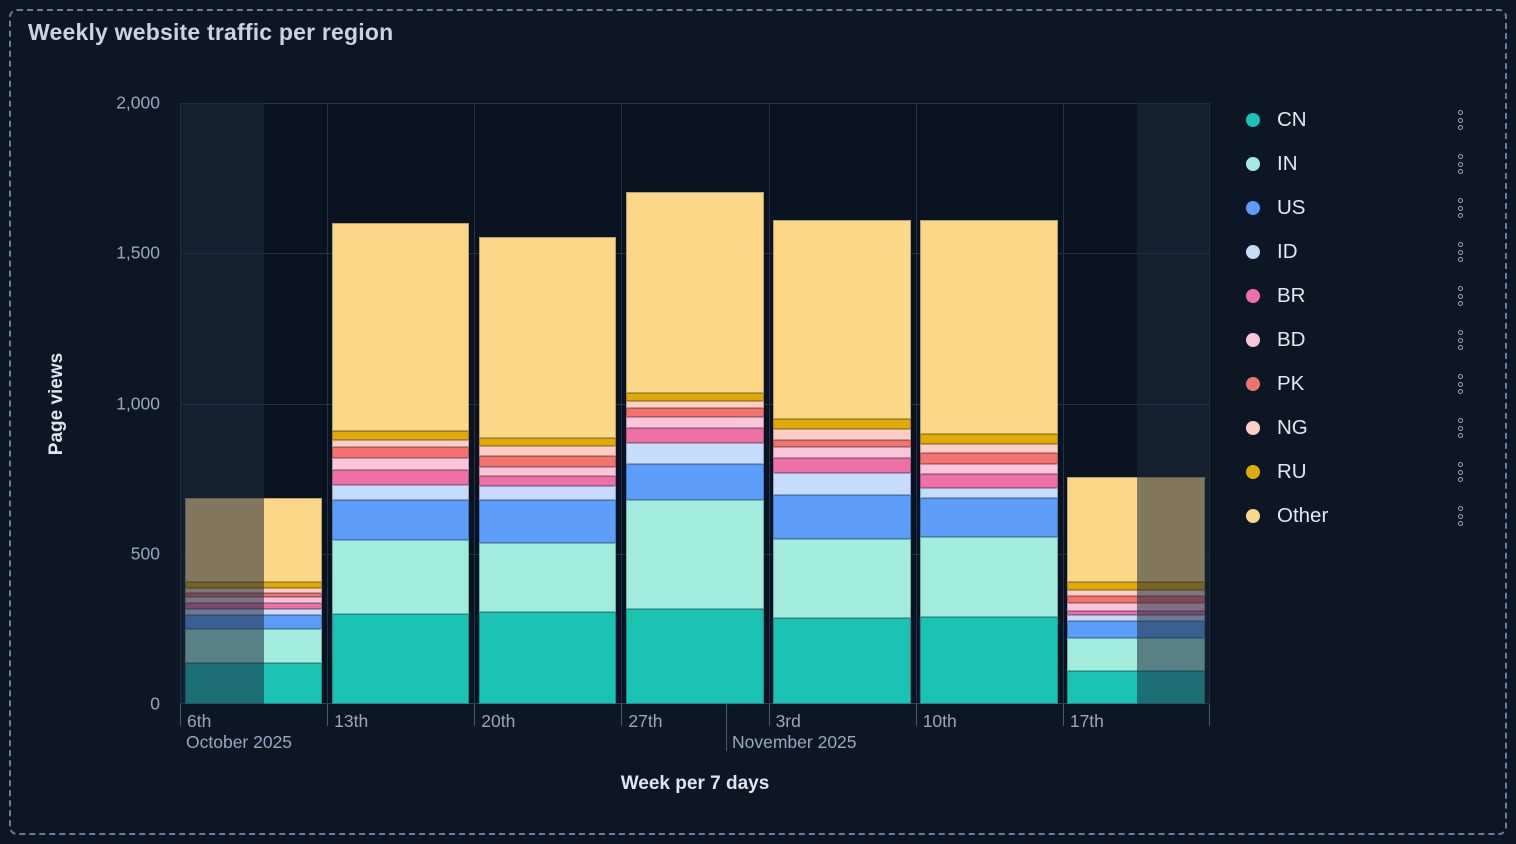 Image resolution: width=1516 pixels, height=844 pixels. What do you see at coordinates (1460, 120) in the screenshot?
I see `kebab-menu-icon-cn` at bounding box center [1460, 120].